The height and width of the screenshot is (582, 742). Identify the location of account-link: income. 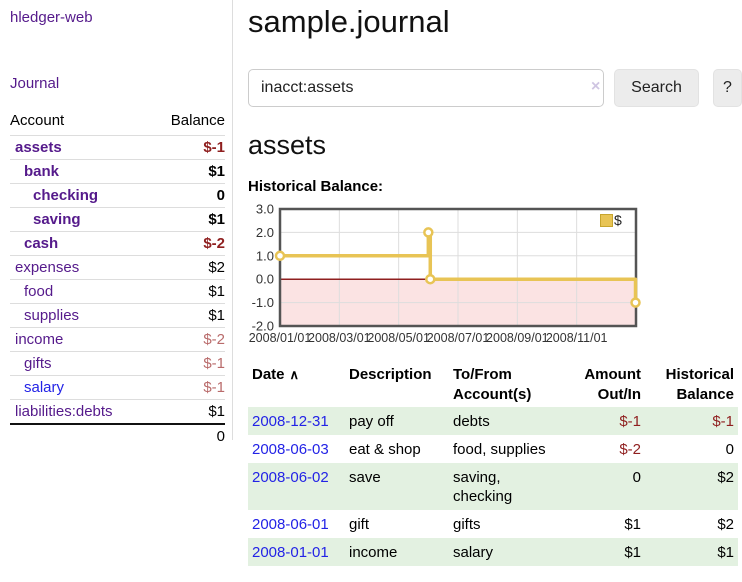
(39, 339).